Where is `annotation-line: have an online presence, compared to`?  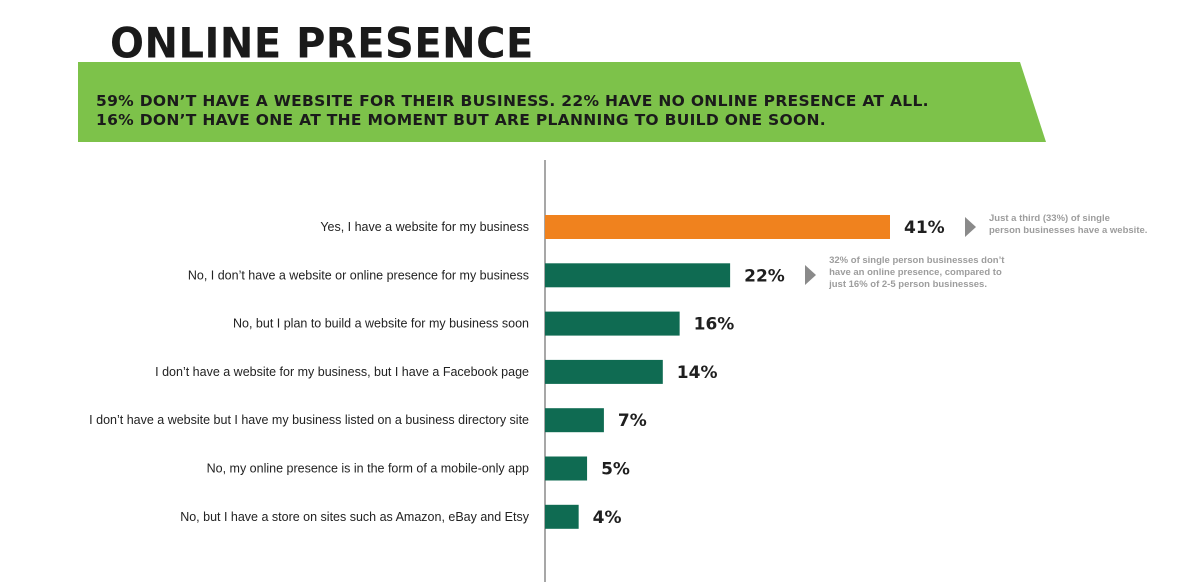 annotation-line: have an online presence, compared to is located at coordinates (915, 273).